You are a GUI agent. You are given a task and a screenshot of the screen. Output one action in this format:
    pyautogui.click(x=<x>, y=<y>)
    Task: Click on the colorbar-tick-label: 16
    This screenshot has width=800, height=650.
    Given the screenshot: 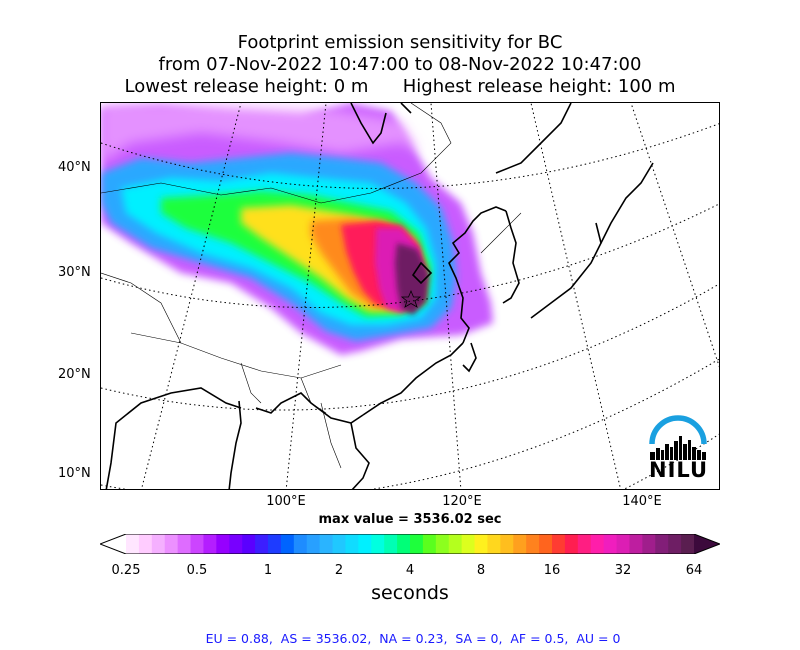 What is the action you would take?
    pyautogui.click(x=552, y=570)
    